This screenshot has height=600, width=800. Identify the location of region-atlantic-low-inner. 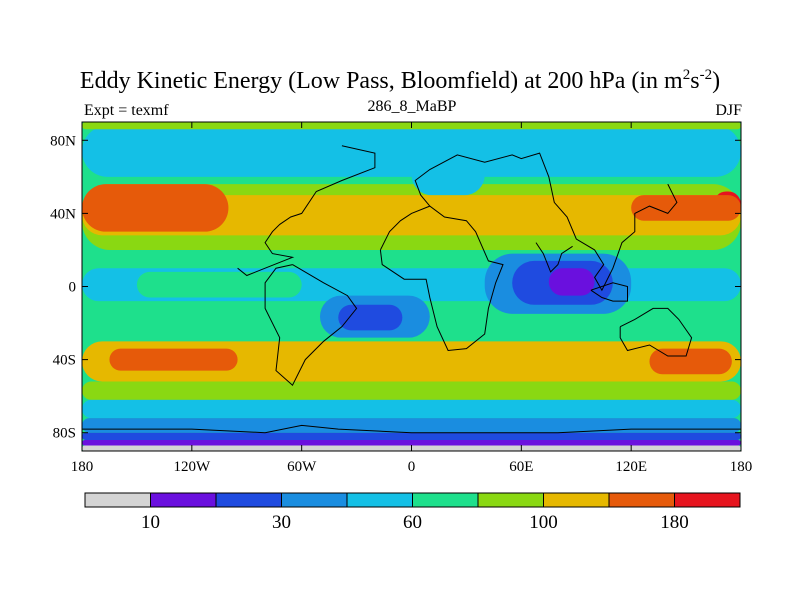
(370, 317).